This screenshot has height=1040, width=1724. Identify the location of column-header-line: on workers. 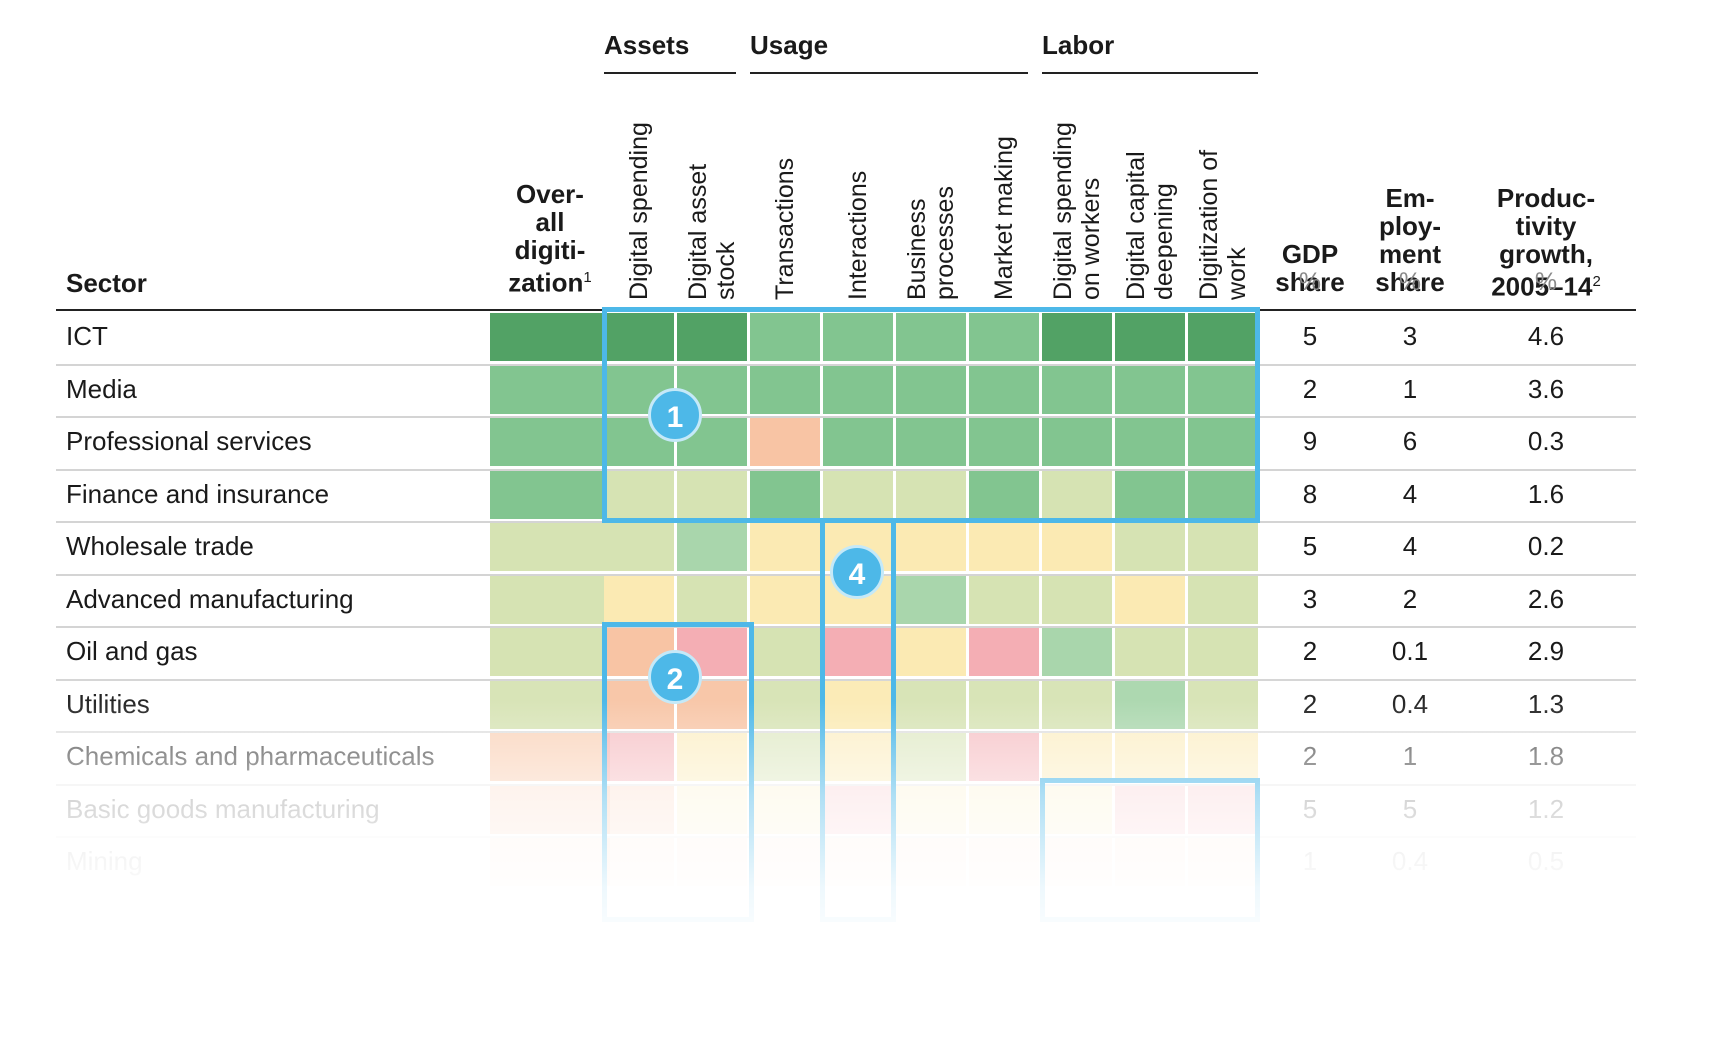
(1091, 238).